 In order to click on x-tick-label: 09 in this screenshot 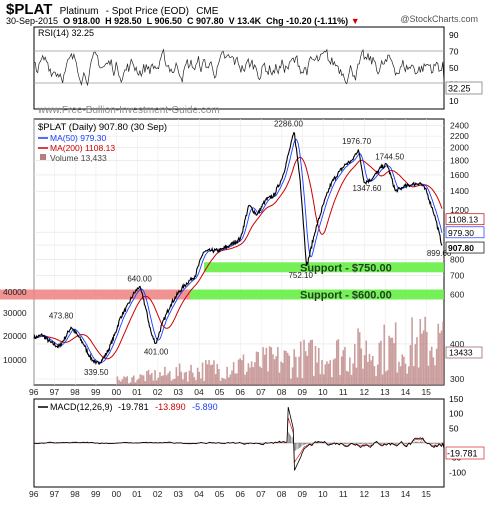, I will do `click(303, 494)`.